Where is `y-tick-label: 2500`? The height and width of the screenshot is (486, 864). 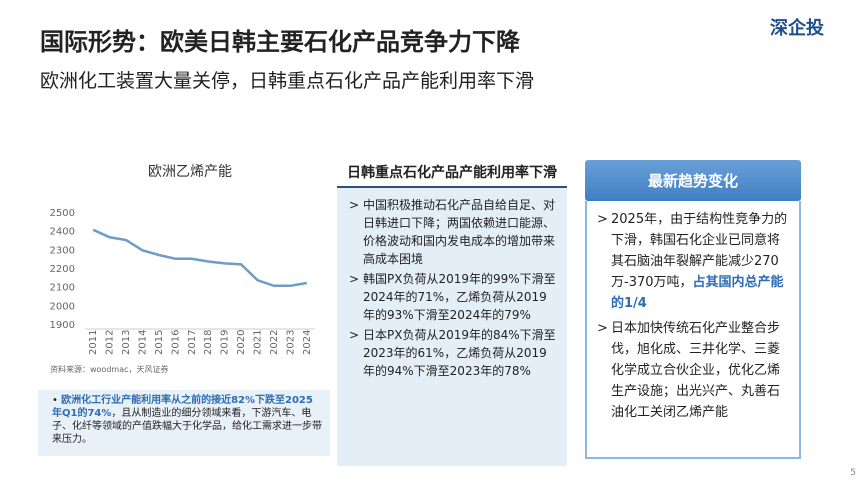 y-tick-label: 2500 is located at coordinates (62, 213).